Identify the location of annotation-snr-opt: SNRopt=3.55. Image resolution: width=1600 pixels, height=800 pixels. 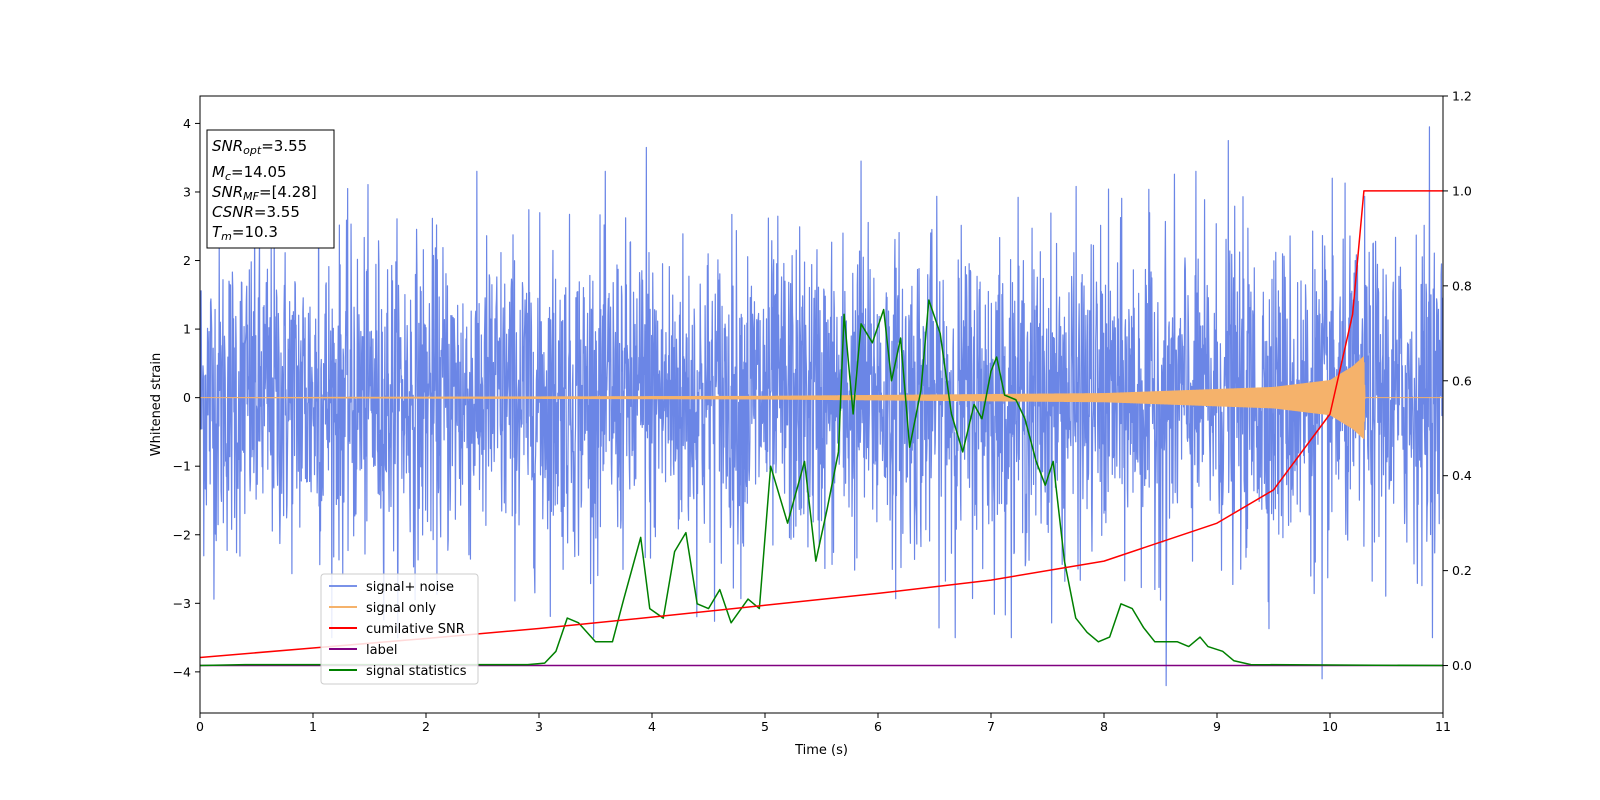
(259, 147).